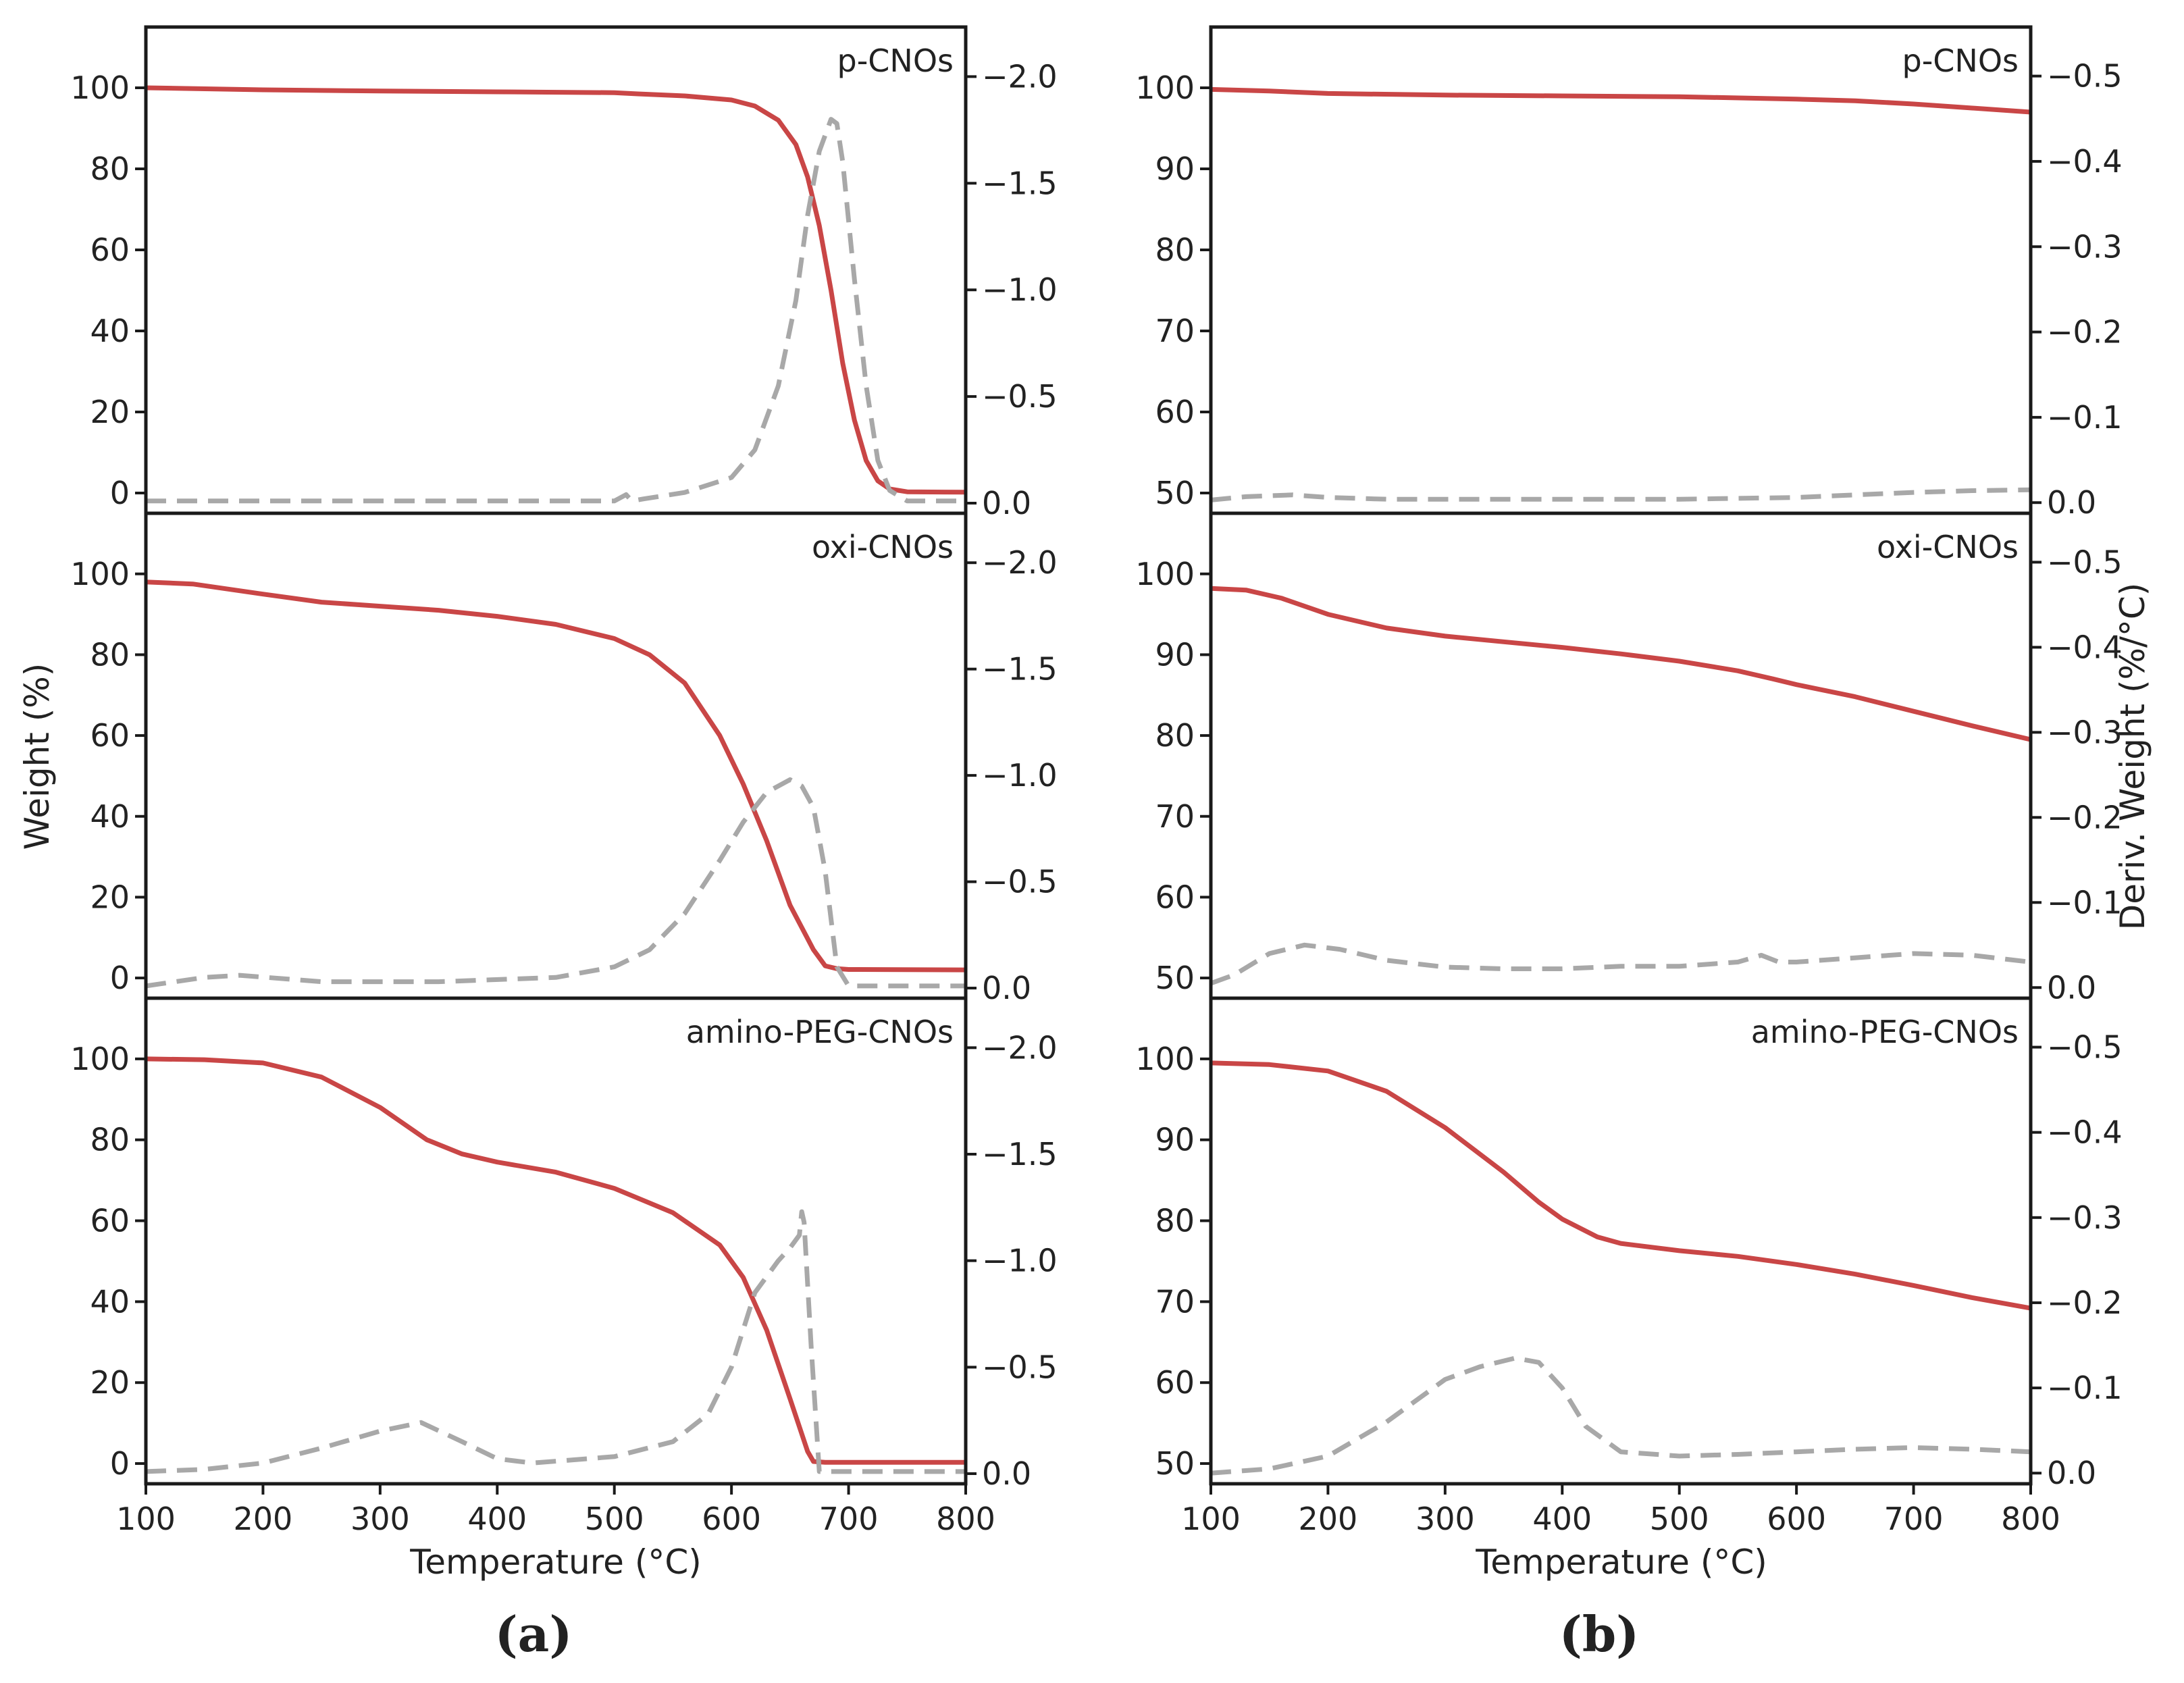 Image resolution: width=2184 pixels, height=1683 pixels. I want to click on panel-title: oxi-CNOs, so click(883, 547).